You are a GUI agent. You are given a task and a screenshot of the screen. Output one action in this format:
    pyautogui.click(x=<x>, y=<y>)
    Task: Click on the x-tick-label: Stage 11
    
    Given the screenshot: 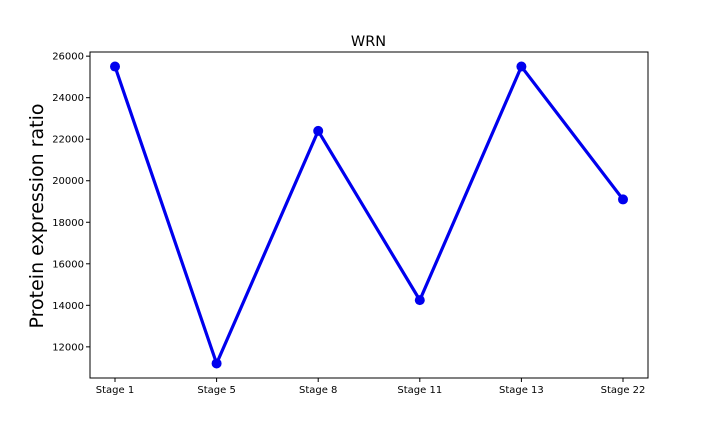 What is the action you would take?
    pyautogui.click(x=419, y=390)
    